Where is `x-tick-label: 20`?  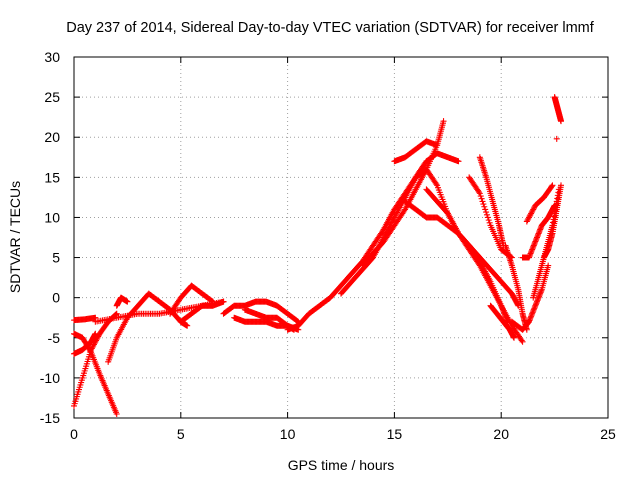 x-tick-label: 20 is located at coordinates (501, 434).